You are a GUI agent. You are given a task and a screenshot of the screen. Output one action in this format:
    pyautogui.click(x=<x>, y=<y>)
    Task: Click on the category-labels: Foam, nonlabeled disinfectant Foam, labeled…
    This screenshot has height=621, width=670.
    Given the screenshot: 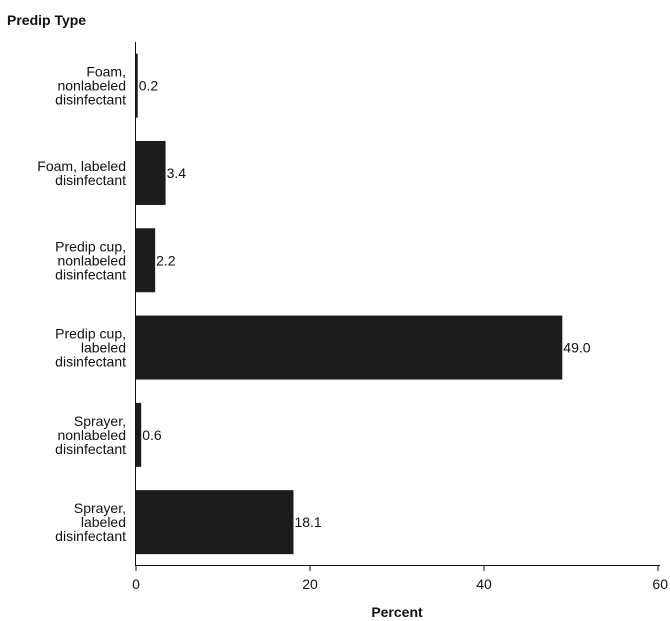 What is the action you would take?
    pyautogui.click(x=81, y=304)
    